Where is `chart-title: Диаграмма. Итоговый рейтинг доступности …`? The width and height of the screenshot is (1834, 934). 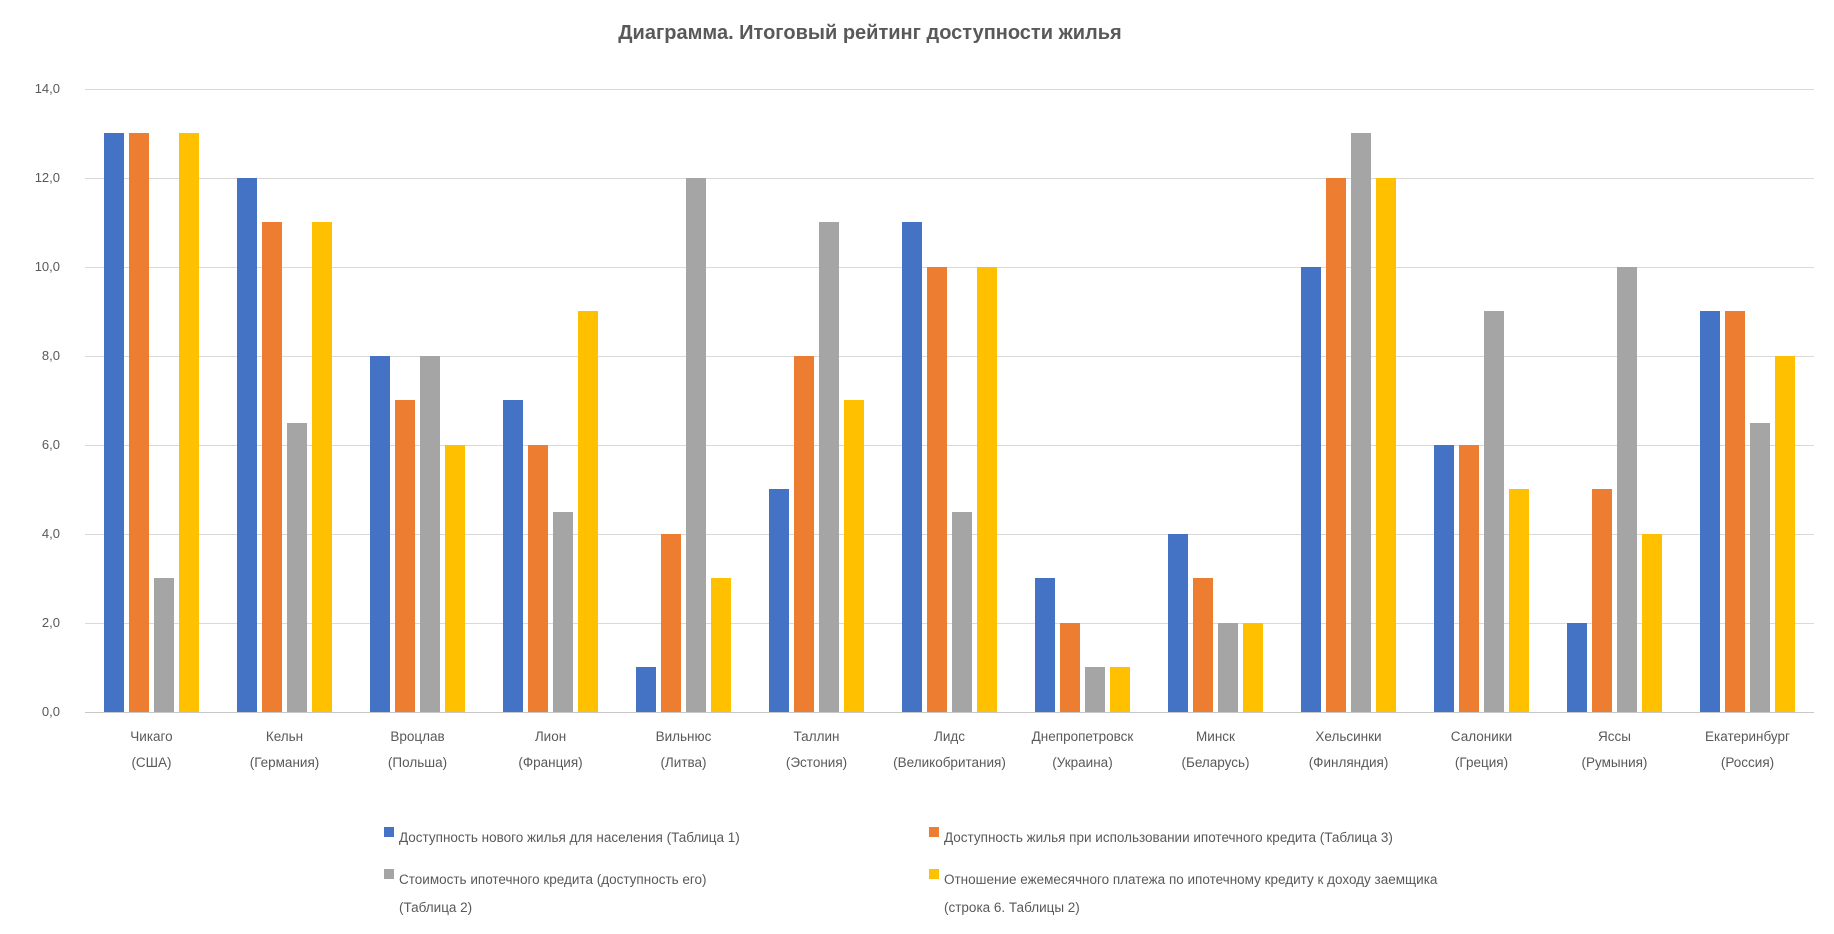
chart-title: Диаграмма. Итоговый рейтинг доступности … is located at coordinates (870, 33).